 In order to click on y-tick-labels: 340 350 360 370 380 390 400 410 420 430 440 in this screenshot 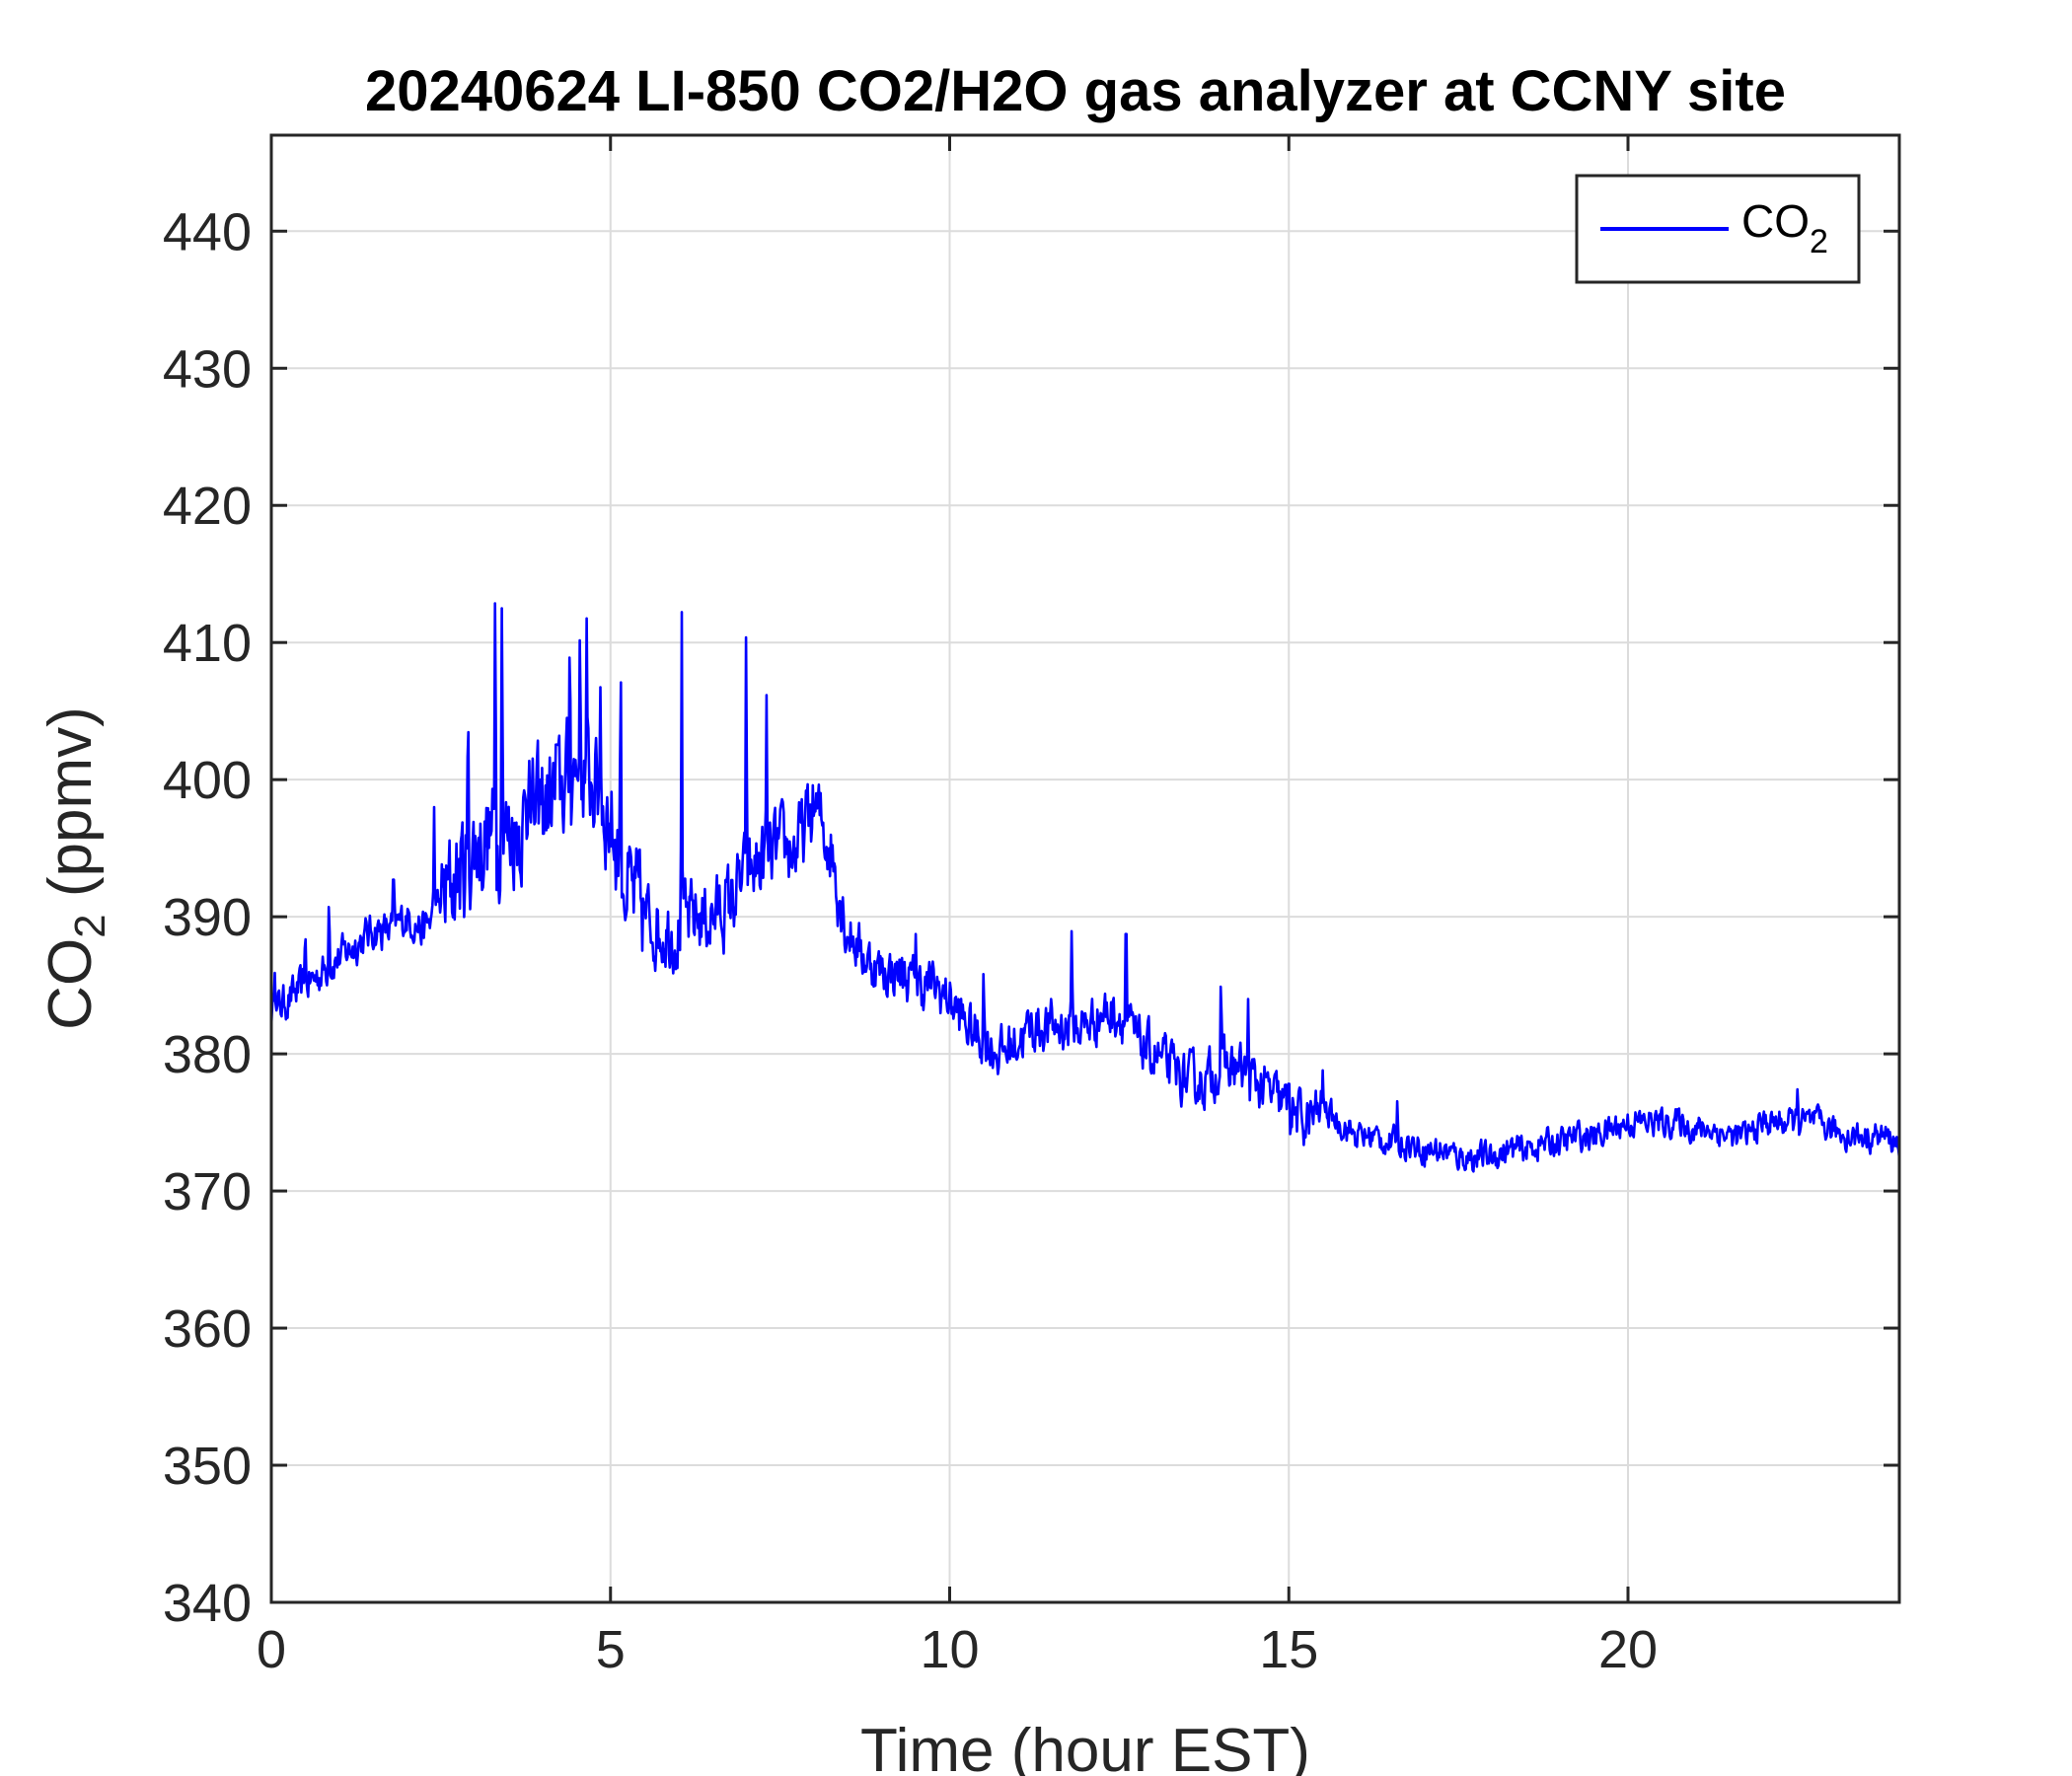, I will do `click(208, 918)`.